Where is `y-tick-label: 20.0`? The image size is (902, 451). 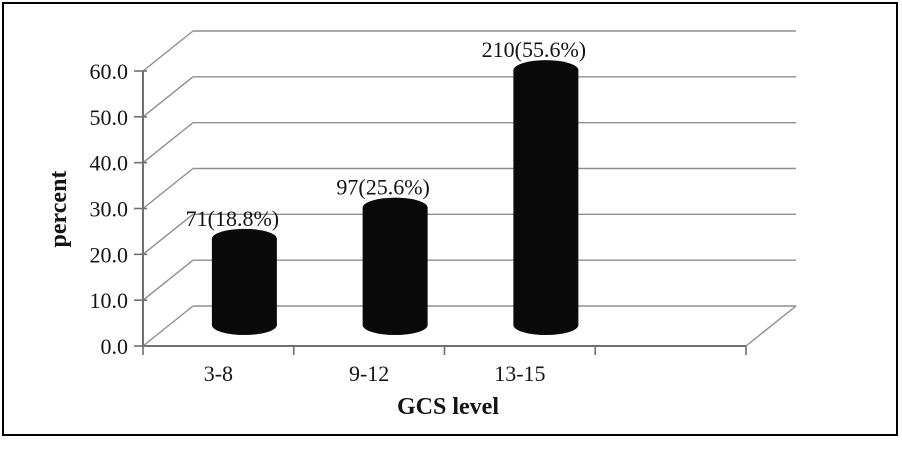
y-tick-label: 20.0 is located at coordinates (109, 254).